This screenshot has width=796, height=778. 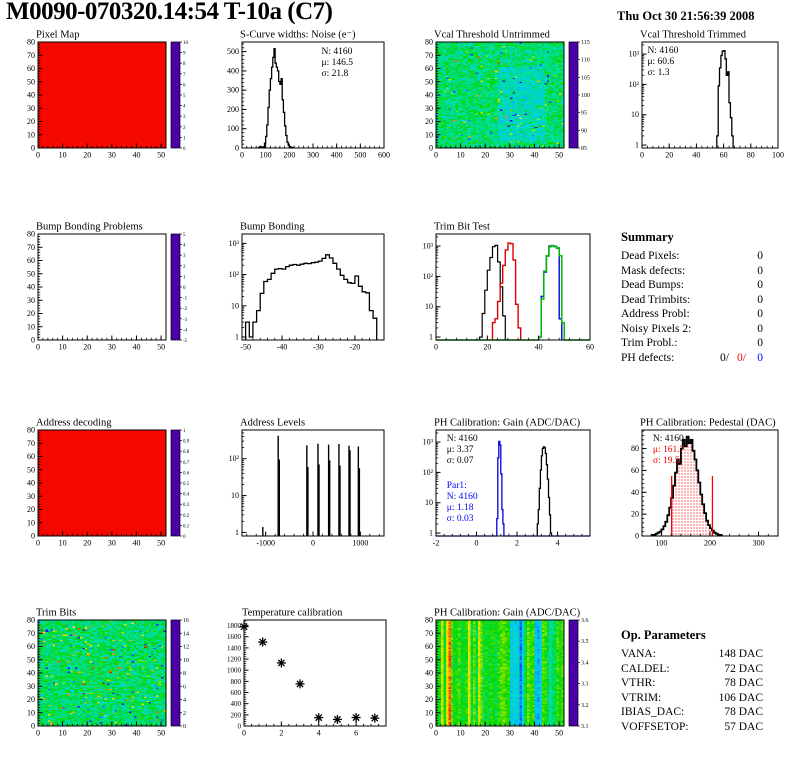 What do you see at coordinates (656, 328) in the screenshot?
I see `row-label: Noisy Pixels 2:` at bounding box center [656, 328].